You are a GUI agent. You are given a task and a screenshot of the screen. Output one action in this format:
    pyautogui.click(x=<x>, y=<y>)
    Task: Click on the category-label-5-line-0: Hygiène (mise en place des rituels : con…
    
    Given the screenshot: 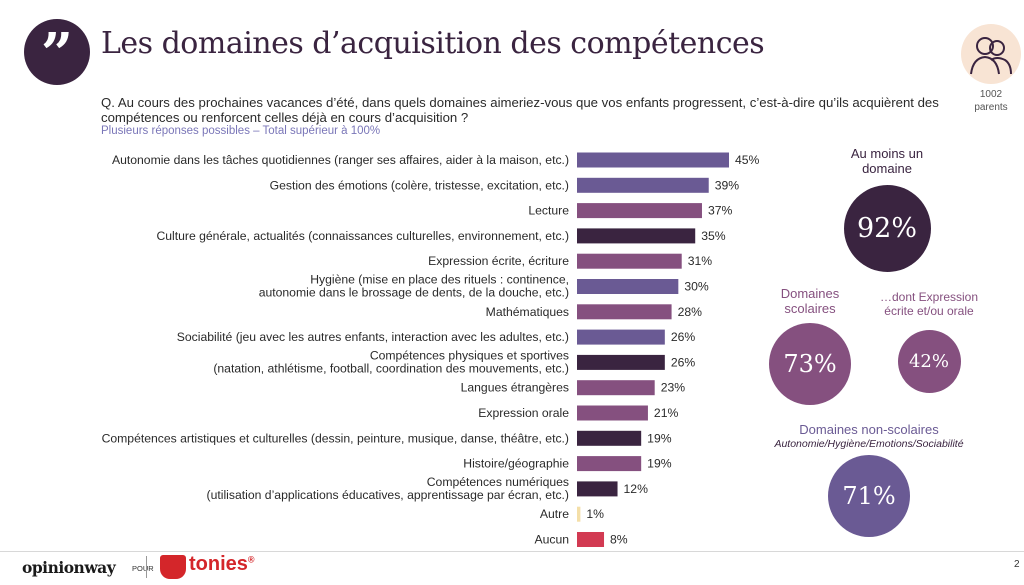 What is the action you would take?
    pyautogui.click(x=439, y=280)
    